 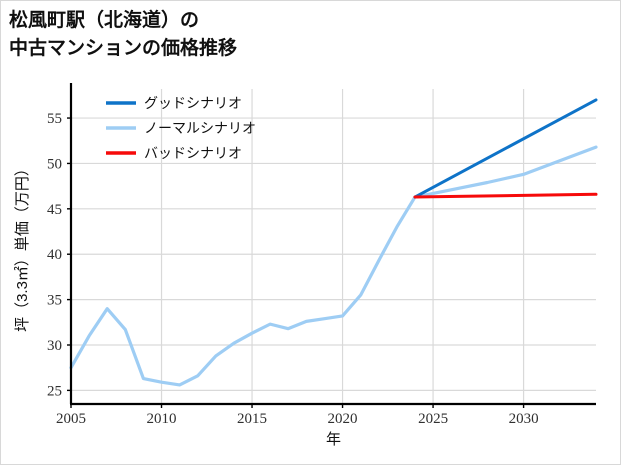 What do you see at coordinates (343, 419) in the screenshot?
I see `x-tick-label-2020: 2020` at bounding box center [343, 419].